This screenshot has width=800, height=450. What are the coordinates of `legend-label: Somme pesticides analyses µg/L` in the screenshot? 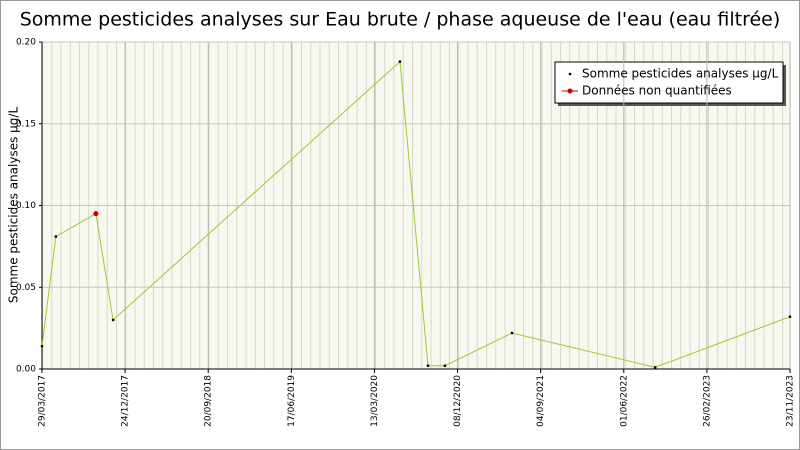 It's located at (680, 74).